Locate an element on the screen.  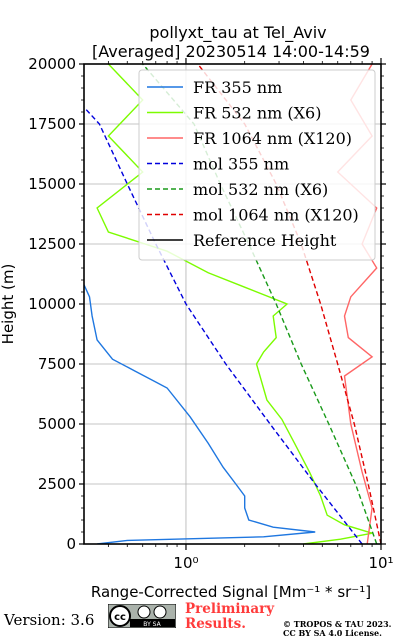
cc-license-badge: cc BY SA is located at coordinates (142, 616).